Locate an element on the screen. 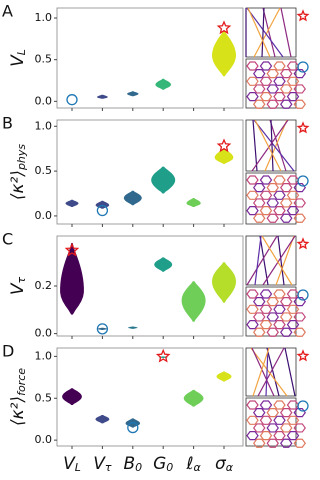  label: σα is located at coordinates (224, 464).